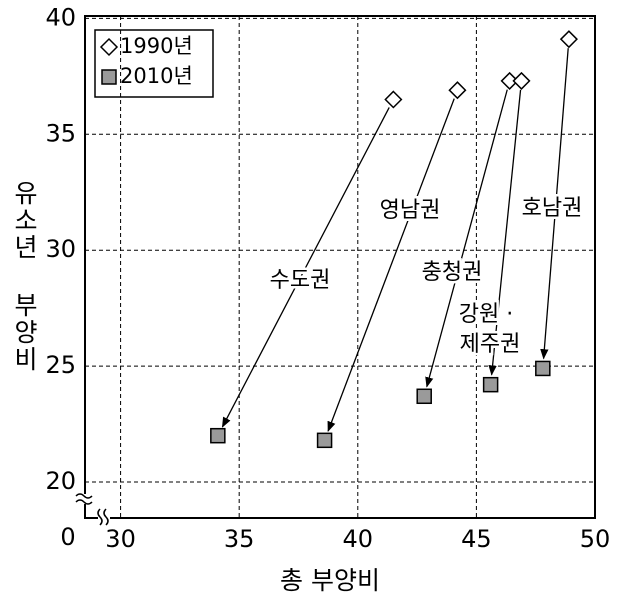  I want to click on y-tick-label: 30, so click(60, 249).